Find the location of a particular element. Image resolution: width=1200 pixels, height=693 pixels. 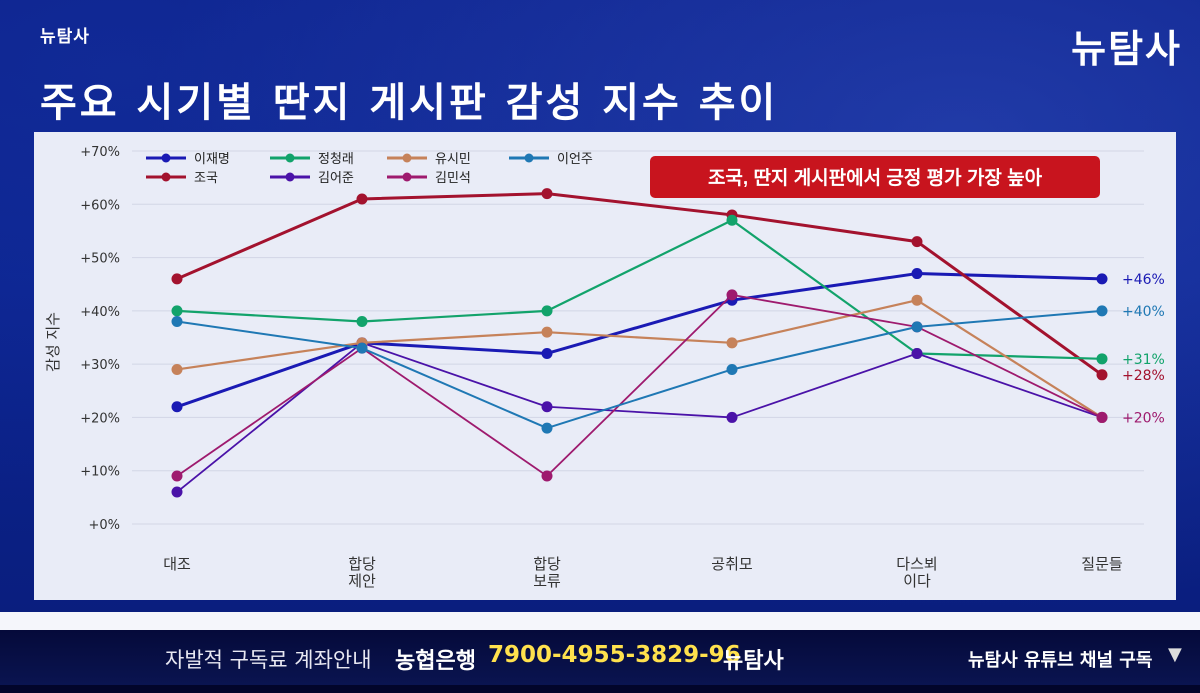

legend-label: 정청래 is located at coordinates (336, 159).